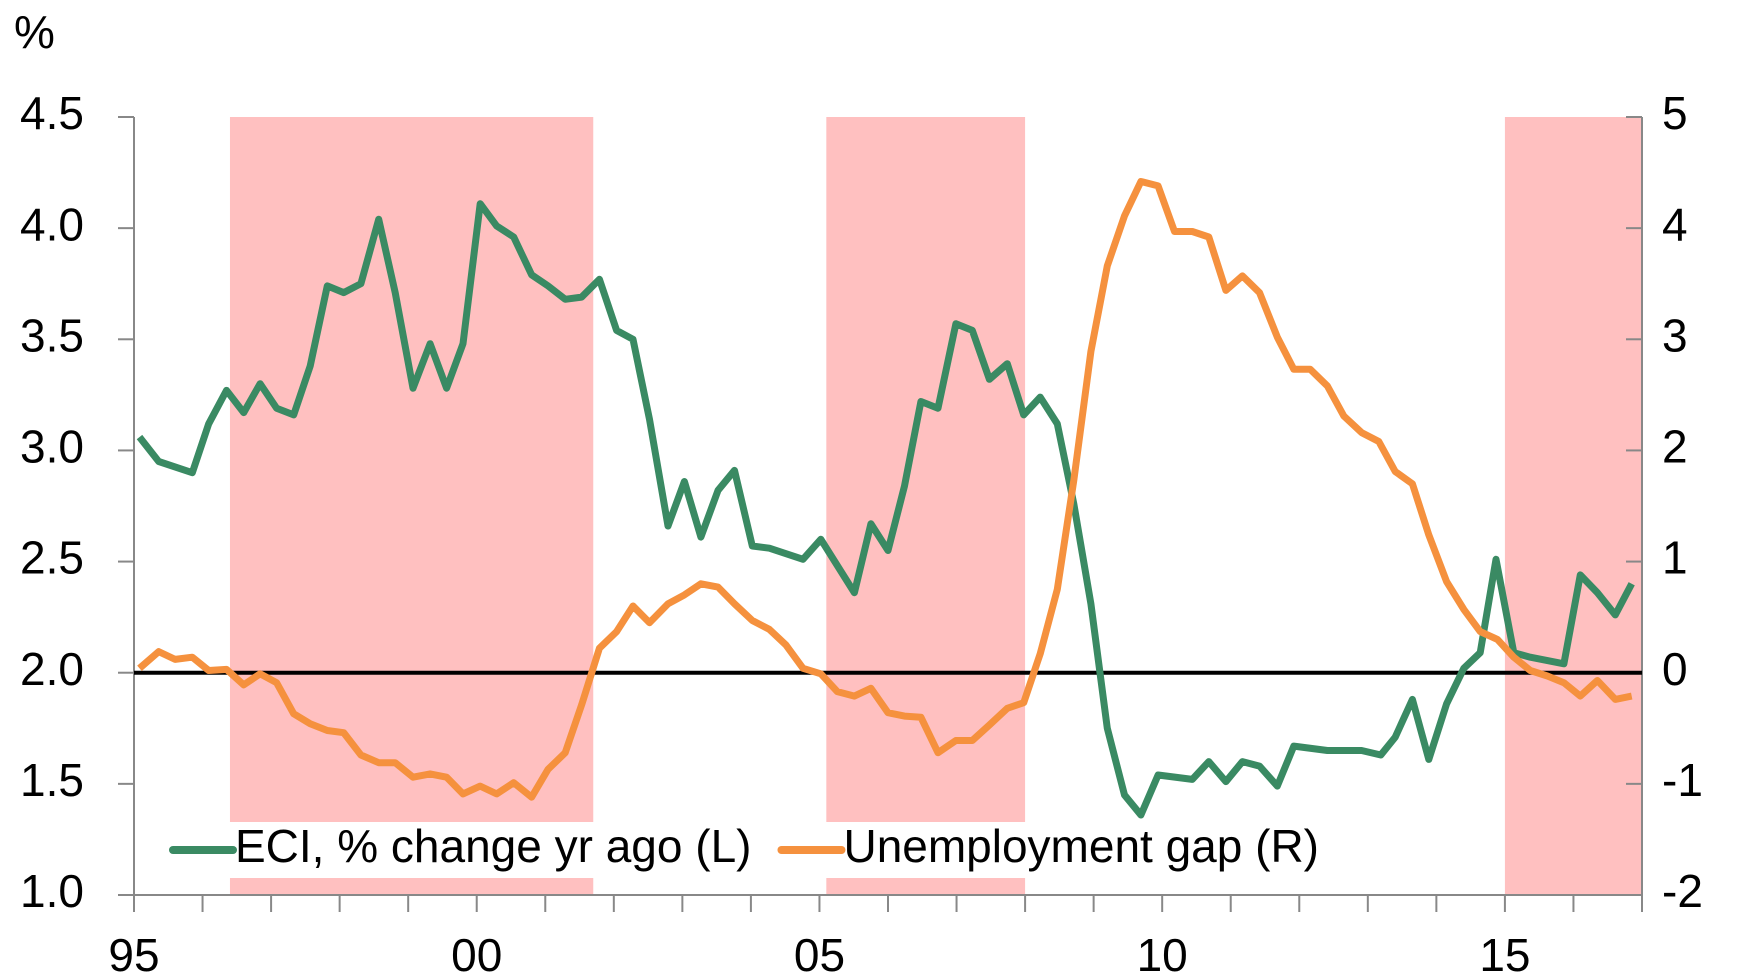  What do you see at coordinates (1675, 669) in the screenshot?
I see `y2-tick-label: 0` at bounding box center [1675, 669].